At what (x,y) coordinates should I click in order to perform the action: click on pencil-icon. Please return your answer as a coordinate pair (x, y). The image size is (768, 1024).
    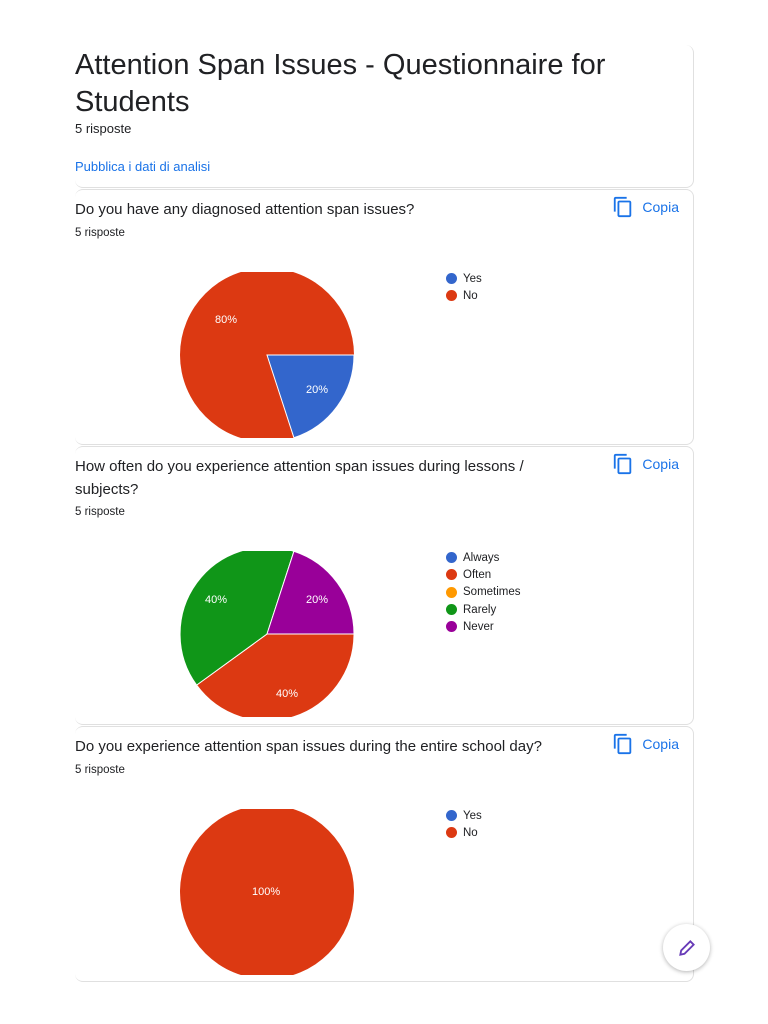
    Looking at the image, I should click on (686, 947).